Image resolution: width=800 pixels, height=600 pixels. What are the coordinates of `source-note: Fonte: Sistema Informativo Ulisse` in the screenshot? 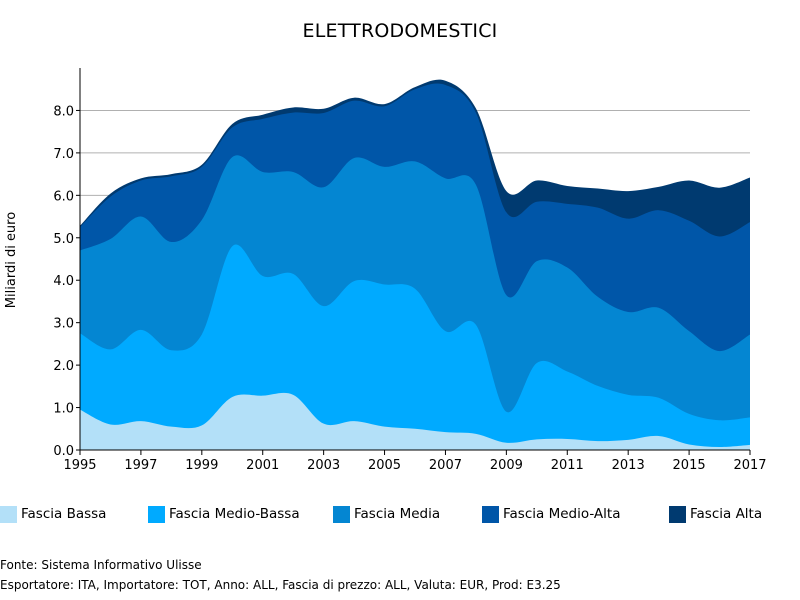 It's located at (101, 565).